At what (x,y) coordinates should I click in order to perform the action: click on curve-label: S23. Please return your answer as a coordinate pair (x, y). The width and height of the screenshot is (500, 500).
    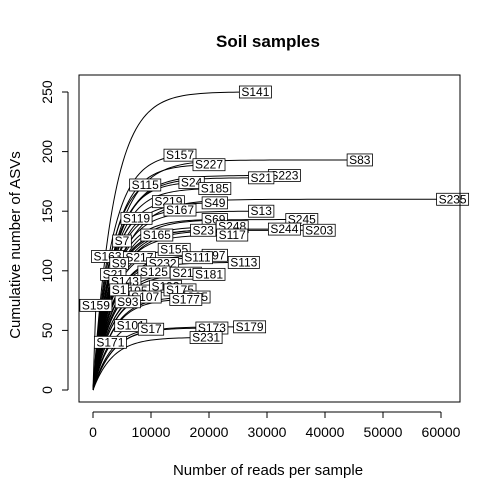
    Looking at the image, I should click on (203, 230).